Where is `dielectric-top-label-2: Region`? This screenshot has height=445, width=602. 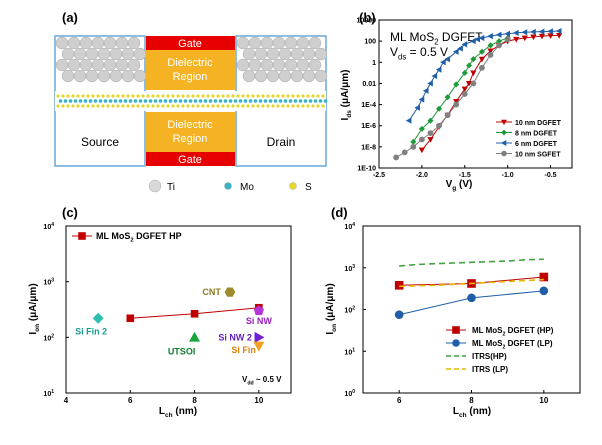 dielectric-top-label-2: Region is located at coordinates (190, 77).